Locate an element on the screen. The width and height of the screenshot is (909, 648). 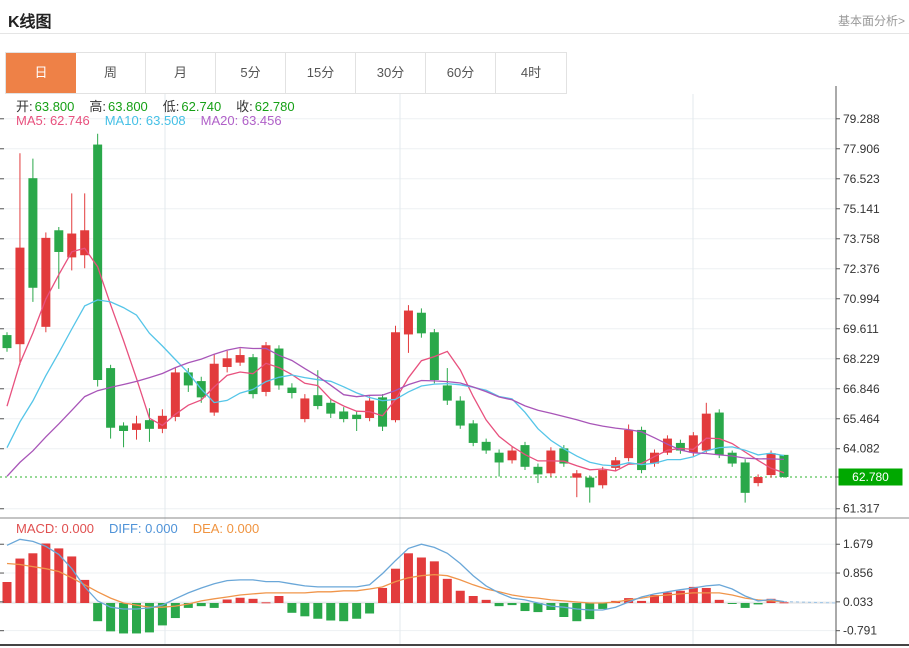
price-tick-label: 70.994 is located at coordinates (861, 299).